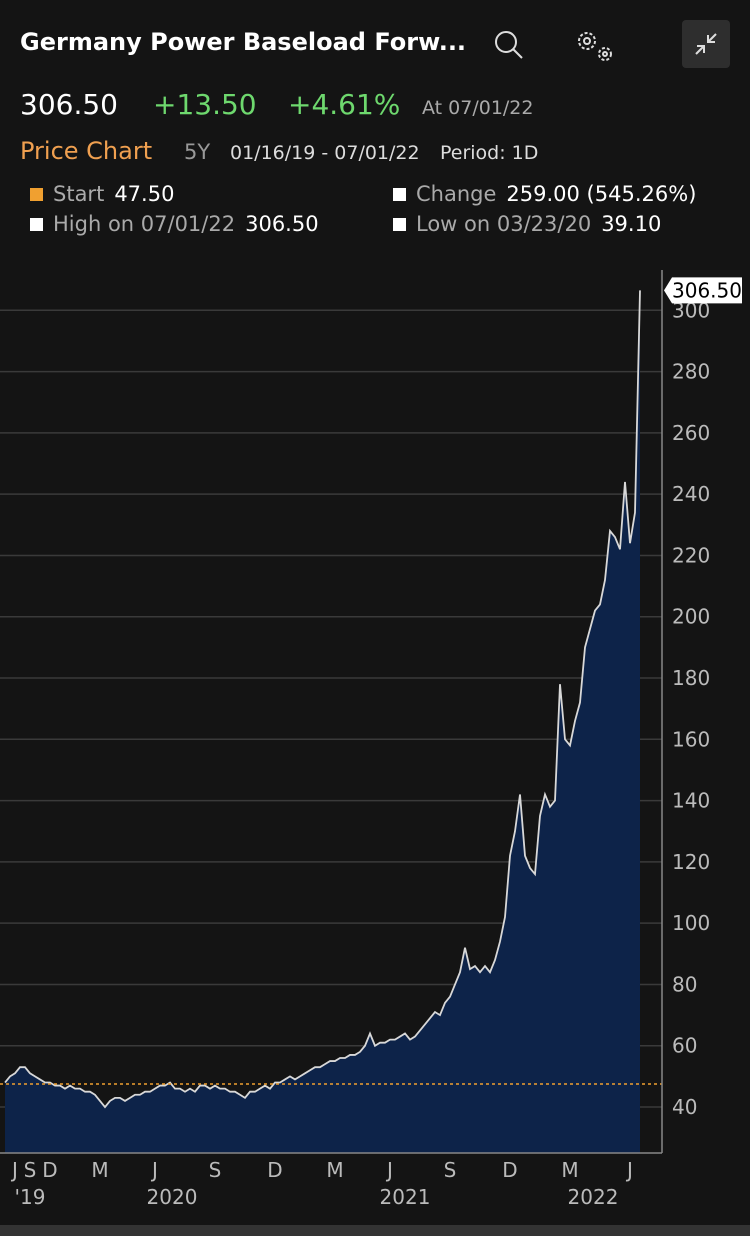 The width and height of the screenshot is (750, 1236). What do you see at coordinates (684, 1046) in the screenshot?
I see `y-tick-label: 60` at bounding box center [684, 1046].